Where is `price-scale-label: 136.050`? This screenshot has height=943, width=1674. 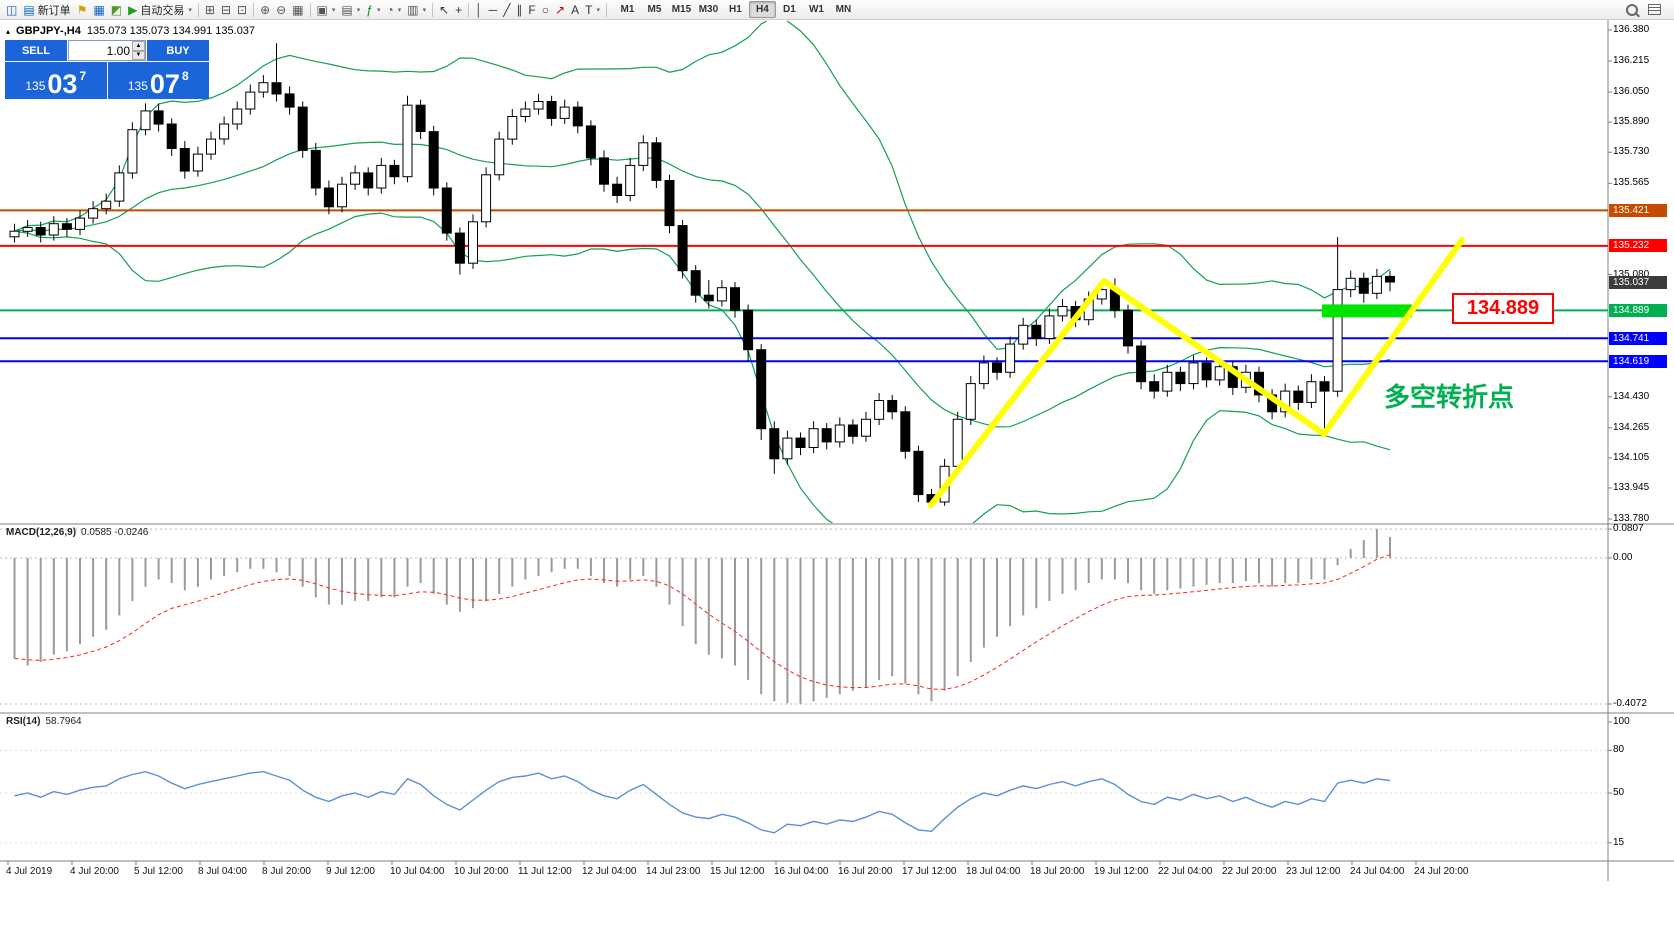 price-scale-label: 136.050 is located at coordinates (1631, 92).